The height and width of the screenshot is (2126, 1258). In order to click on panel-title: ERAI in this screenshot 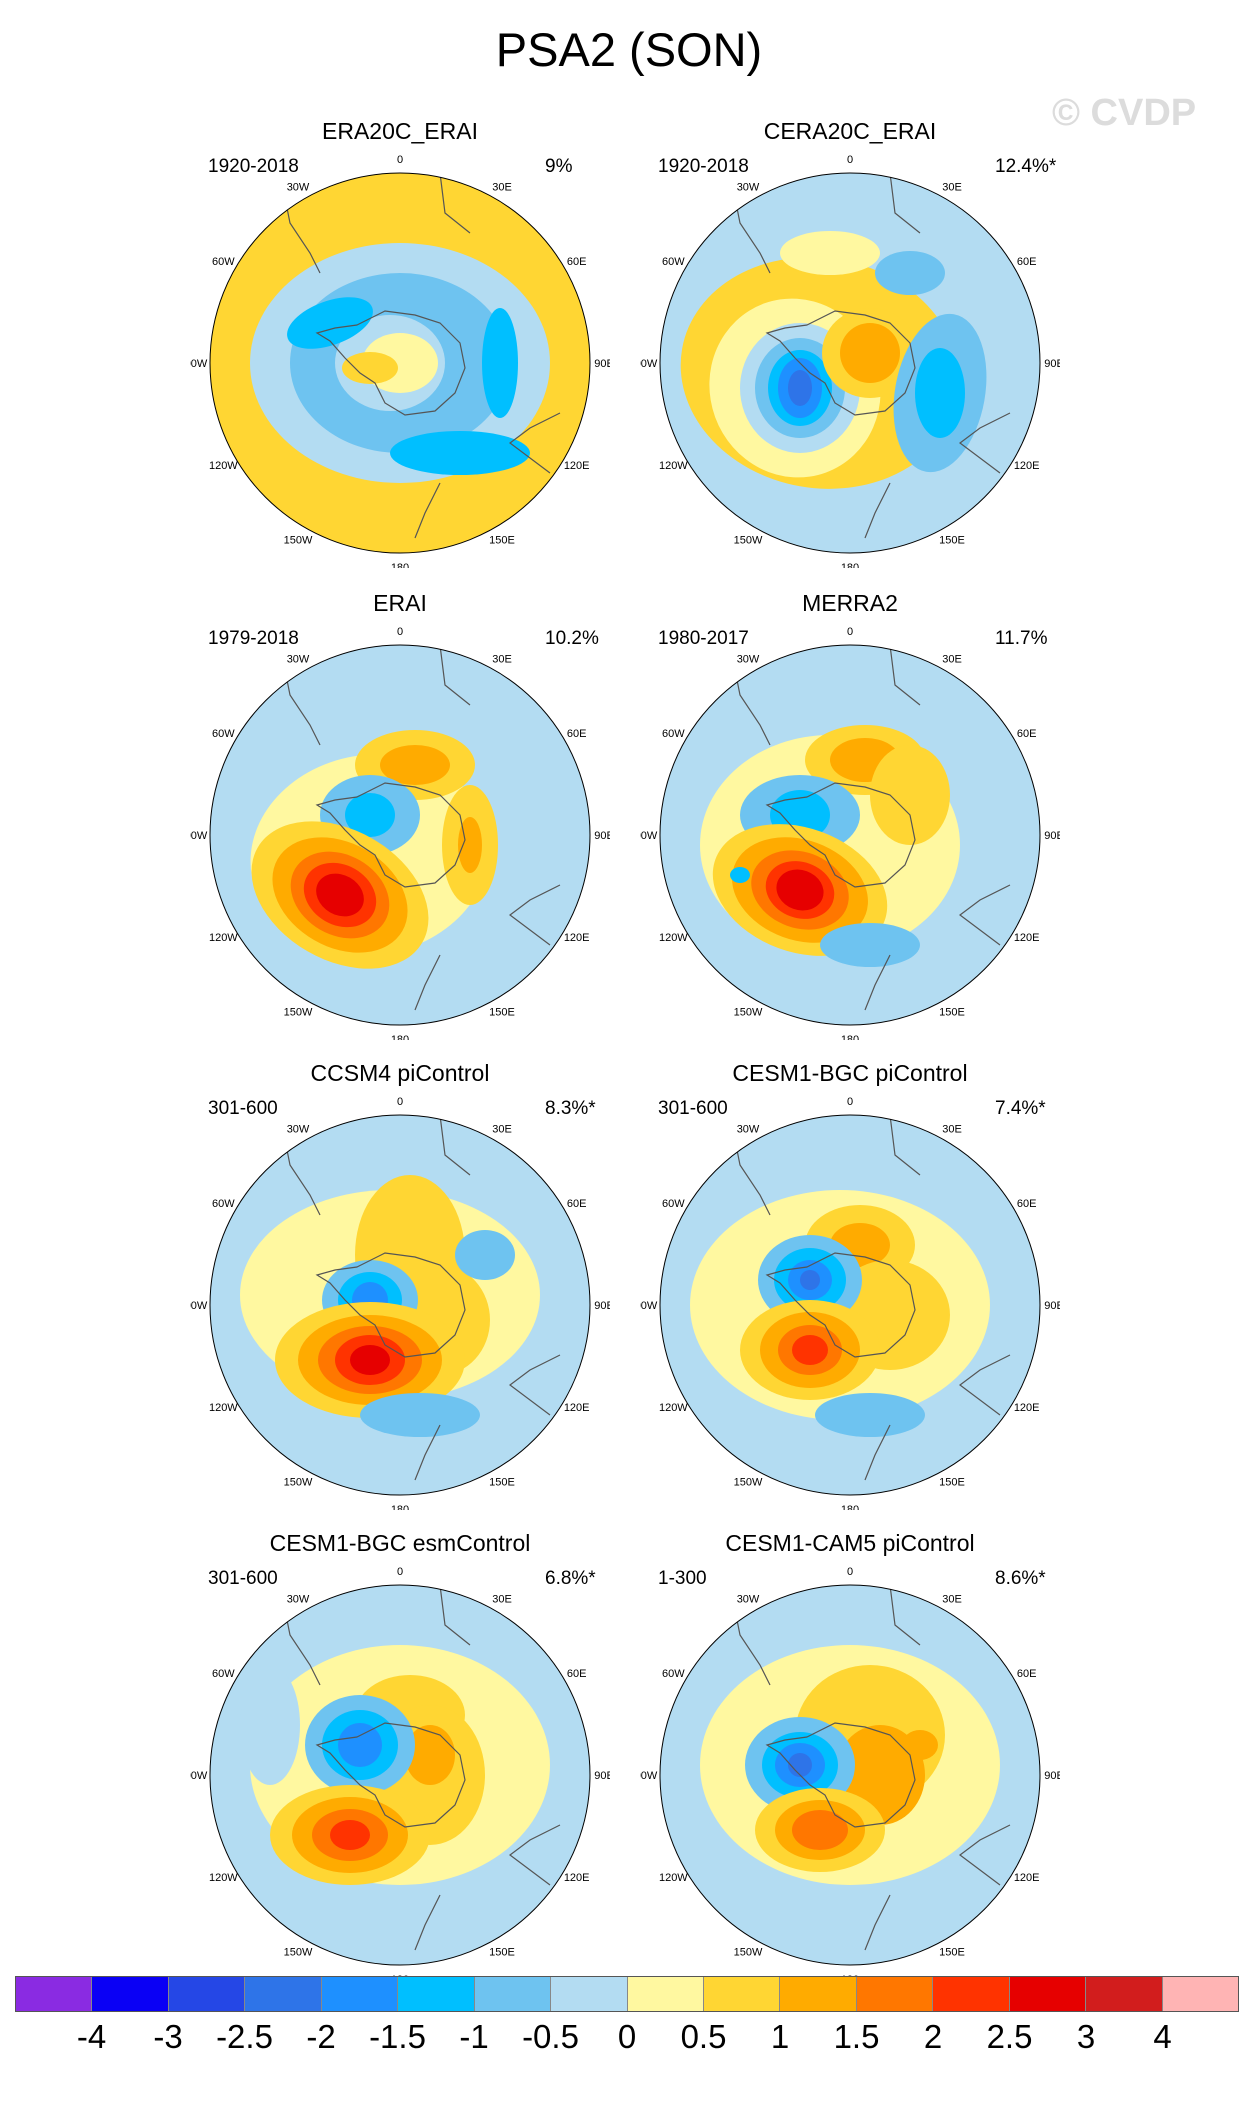, I will do `click(400, 603)`.